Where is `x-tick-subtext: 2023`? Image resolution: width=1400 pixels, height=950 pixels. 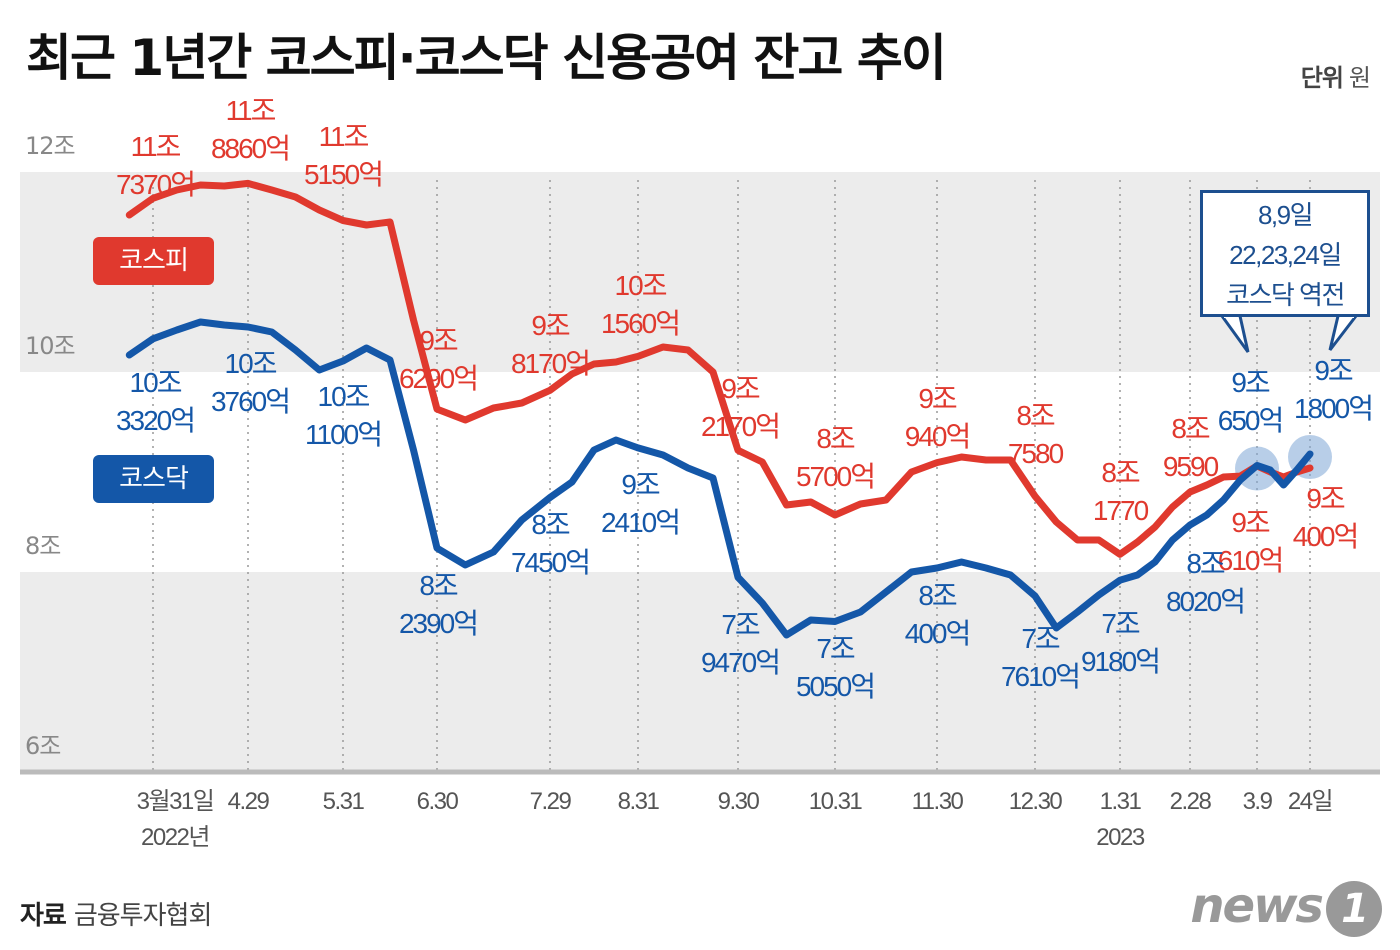 x-tick-subtext: 2023 is located at coordinates (1120, 837).